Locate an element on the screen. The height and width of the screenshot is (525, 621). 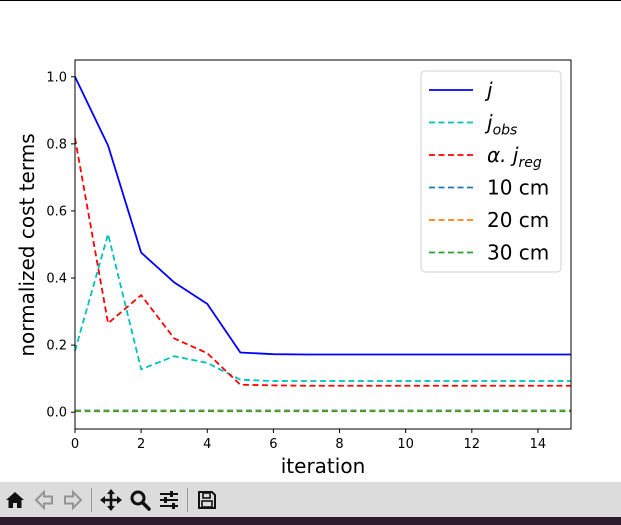
y-tick-label: 0.6 is located at coordinates (56, 211).